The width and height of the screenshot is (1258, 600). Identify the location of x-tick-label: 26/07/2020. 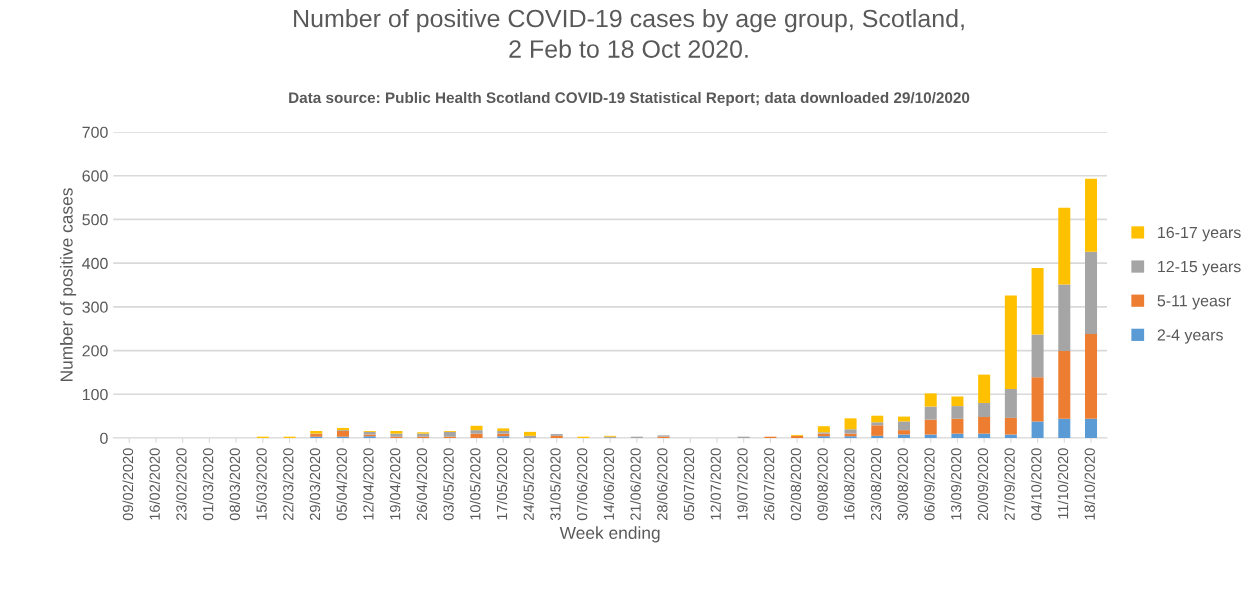
(769, 484).